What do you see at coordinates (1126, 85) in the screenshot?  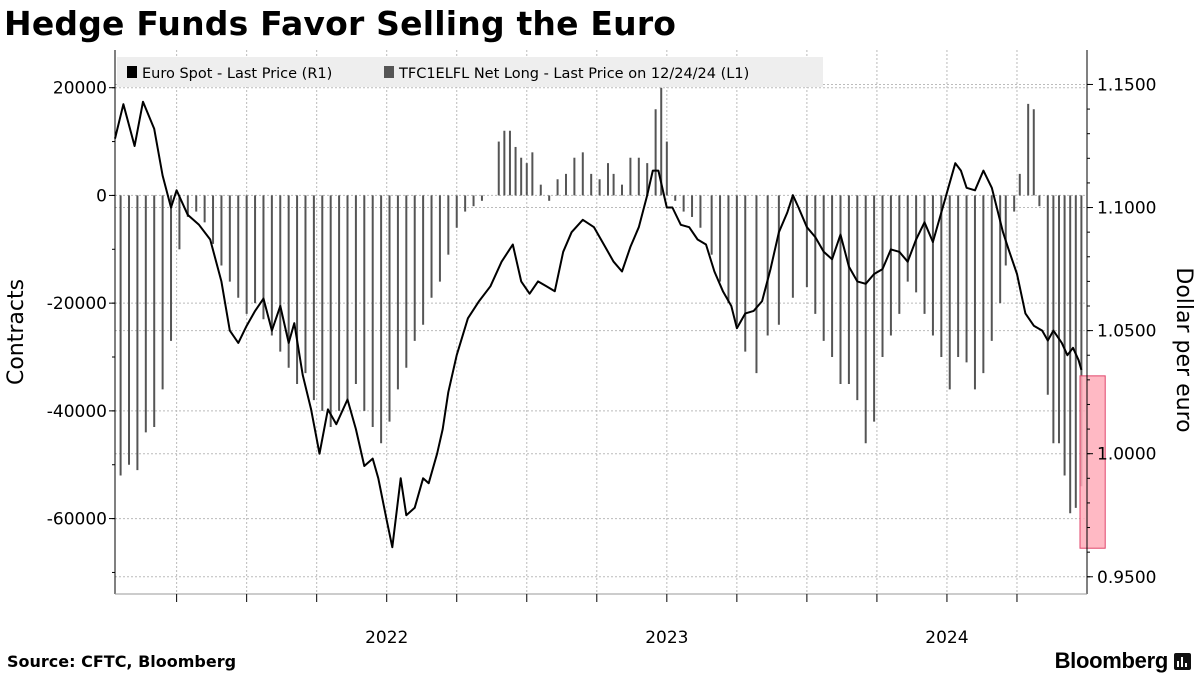 I see `right-tick-label: 1.1500` at bounding box center [1126, 85].